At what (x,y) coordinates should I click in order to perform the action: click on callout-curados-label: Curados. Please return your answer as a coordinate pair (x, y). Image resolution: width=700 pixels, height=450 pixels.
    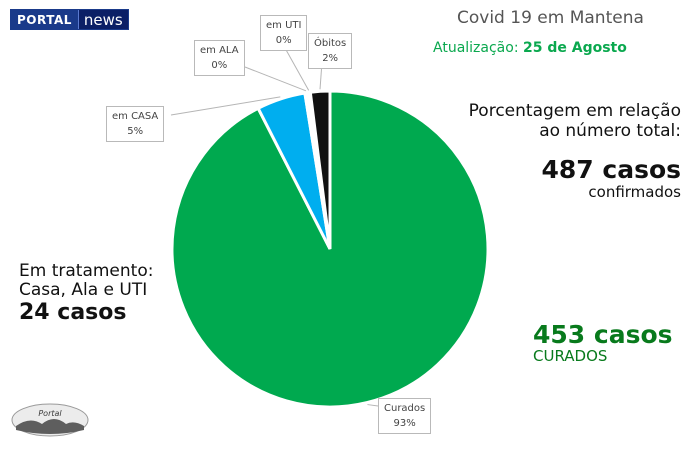
    Looking at the image, I should click on (405, 408).